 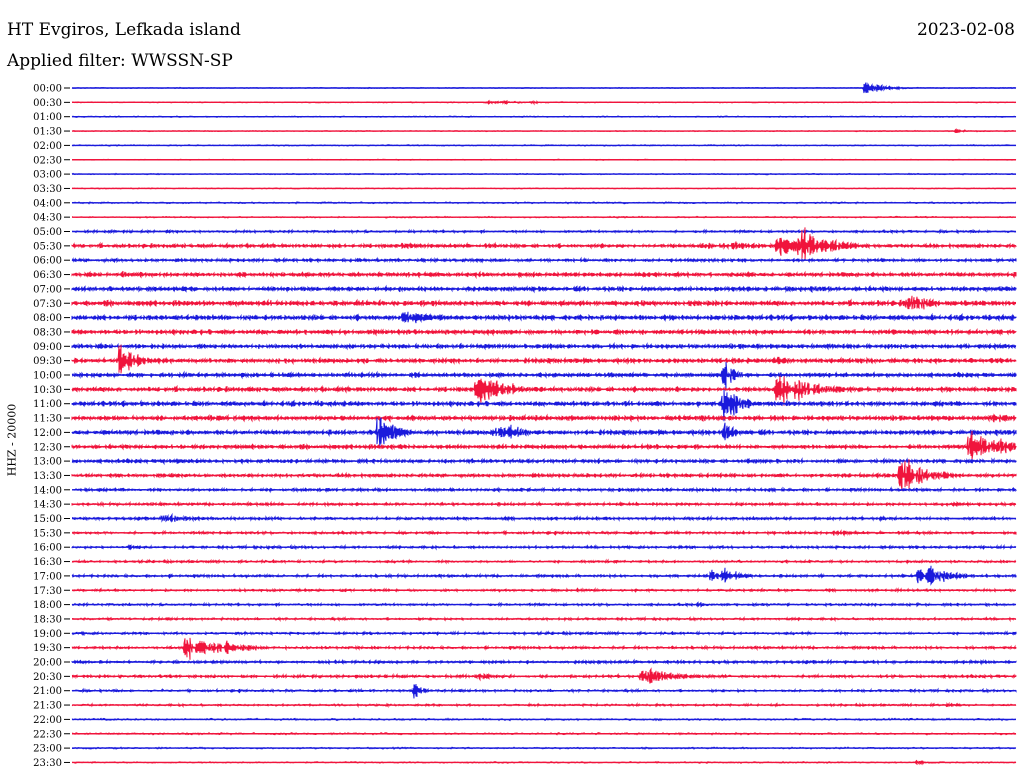 What do you see at coordinates (47, 189) in the screenshot?
I see `tick-label: 03:30` at bounding box center [47, 189].